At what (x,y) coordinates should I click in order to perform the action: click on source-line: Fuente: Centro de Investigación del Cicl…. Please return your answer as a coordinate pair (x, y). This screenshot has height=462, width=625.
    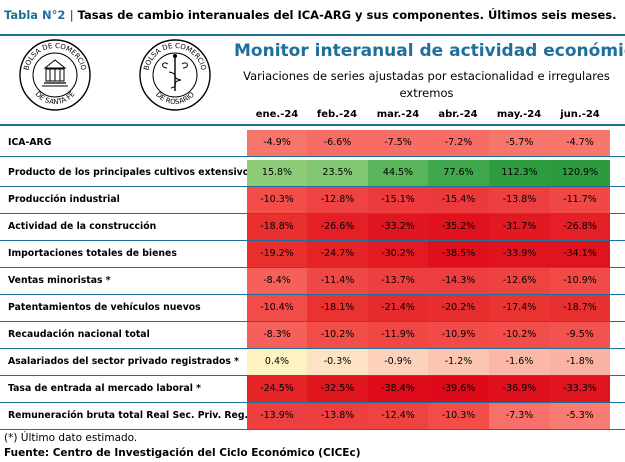
    Looking at the image, I should click on (182, 453).